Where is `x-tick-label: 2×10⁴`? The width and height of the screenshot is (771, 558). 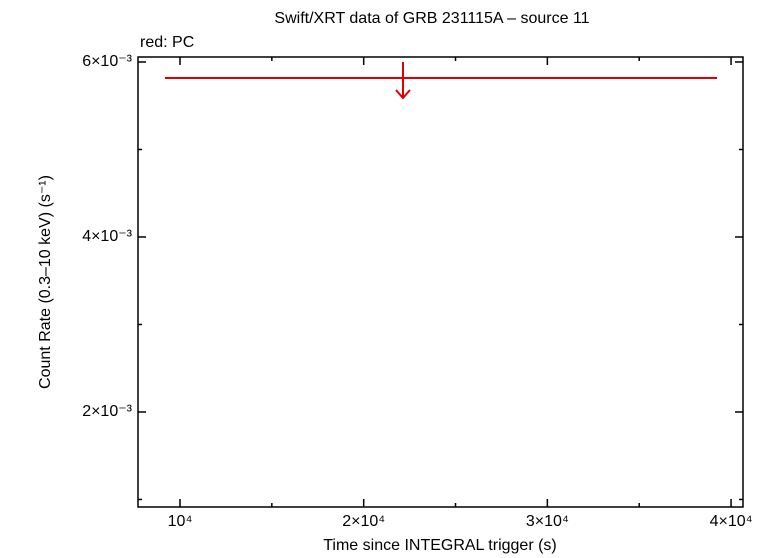
x-tick-label: 2×10⁴ is located at coordinates (363, 521).